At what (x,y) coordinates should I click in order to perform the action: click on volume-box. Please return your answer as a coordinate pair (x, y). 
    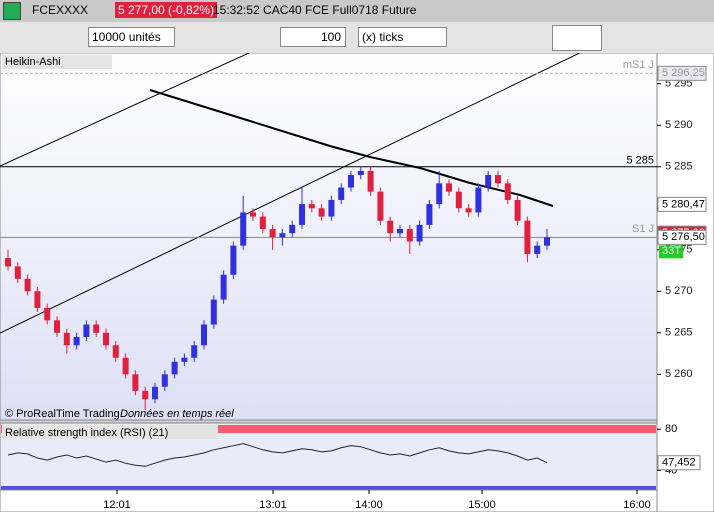
    Looking at the image, I should click on (671, 252).